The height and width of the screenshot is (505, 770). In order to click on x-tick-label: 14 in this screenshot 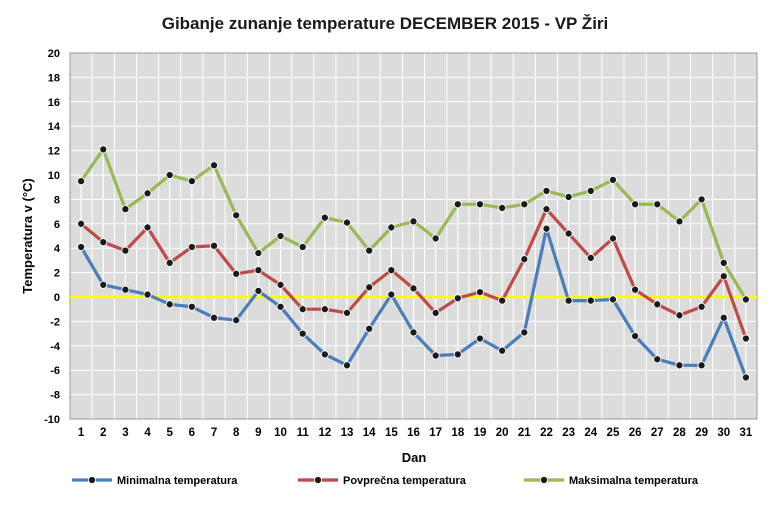, I will do `click(369, 433)`.